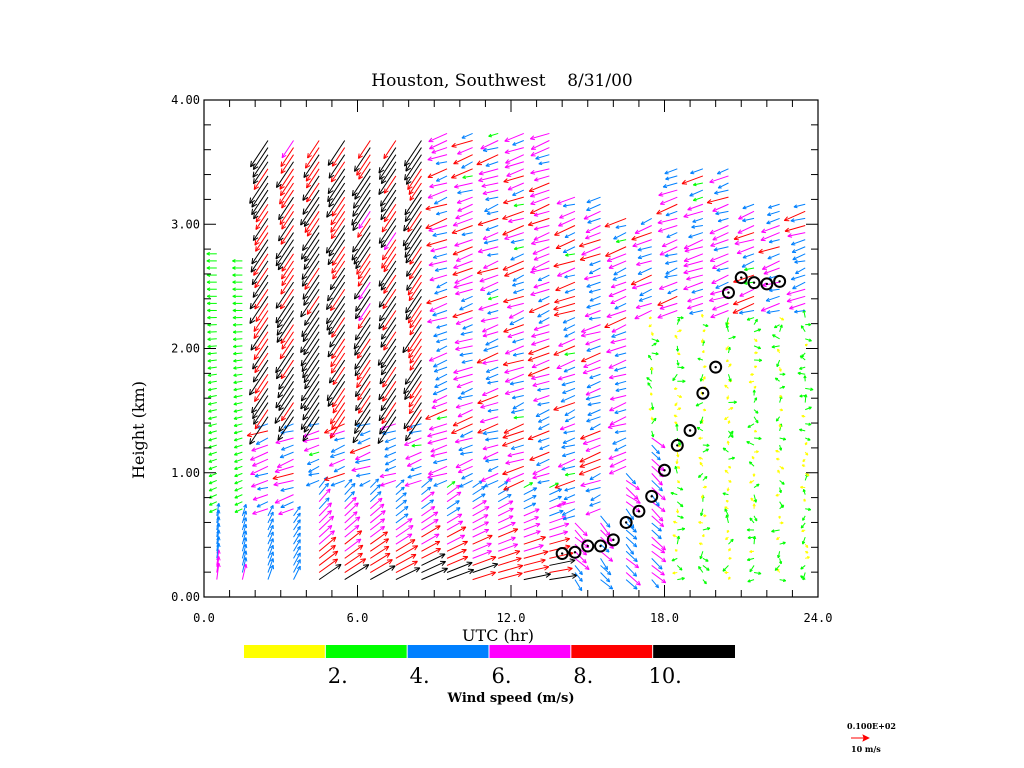 The width and height of the screenshot is (1024, 768). Describe the element at coordinates (715, 367) in the screenshot. I see `marker-dot` at that location.